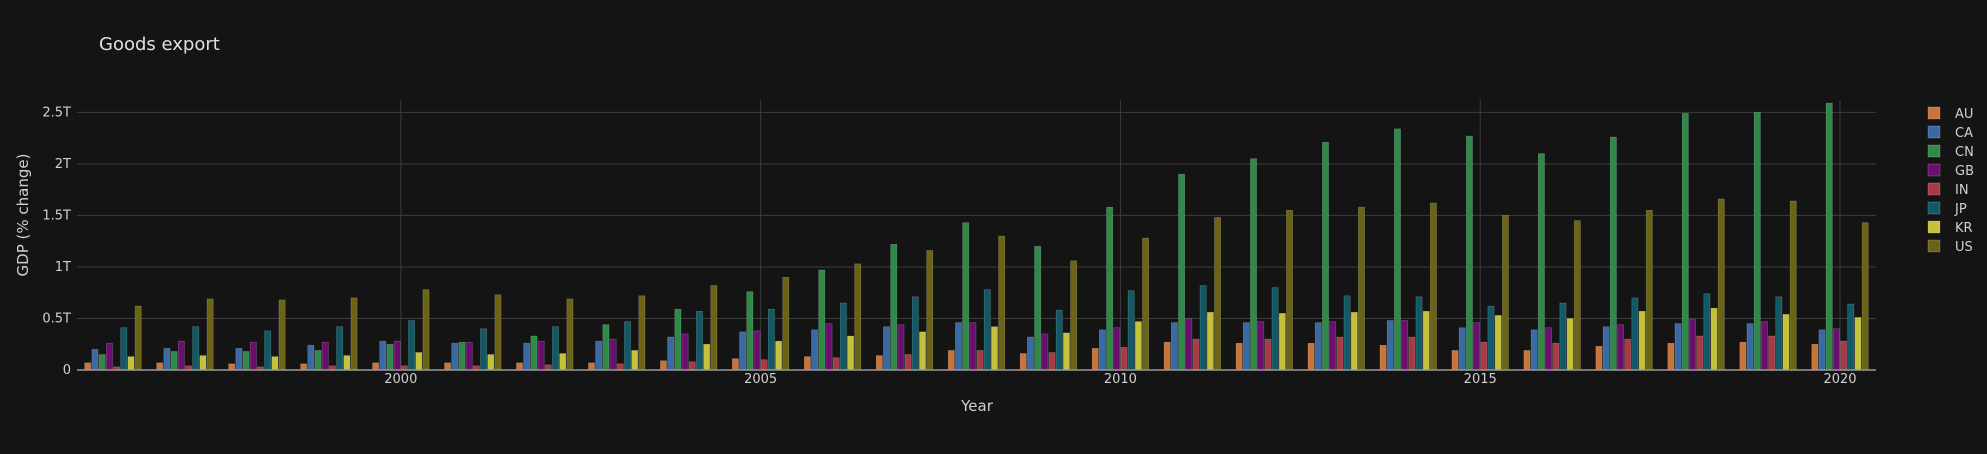  I want to click on bar-in-2016, so click(1556, 356).